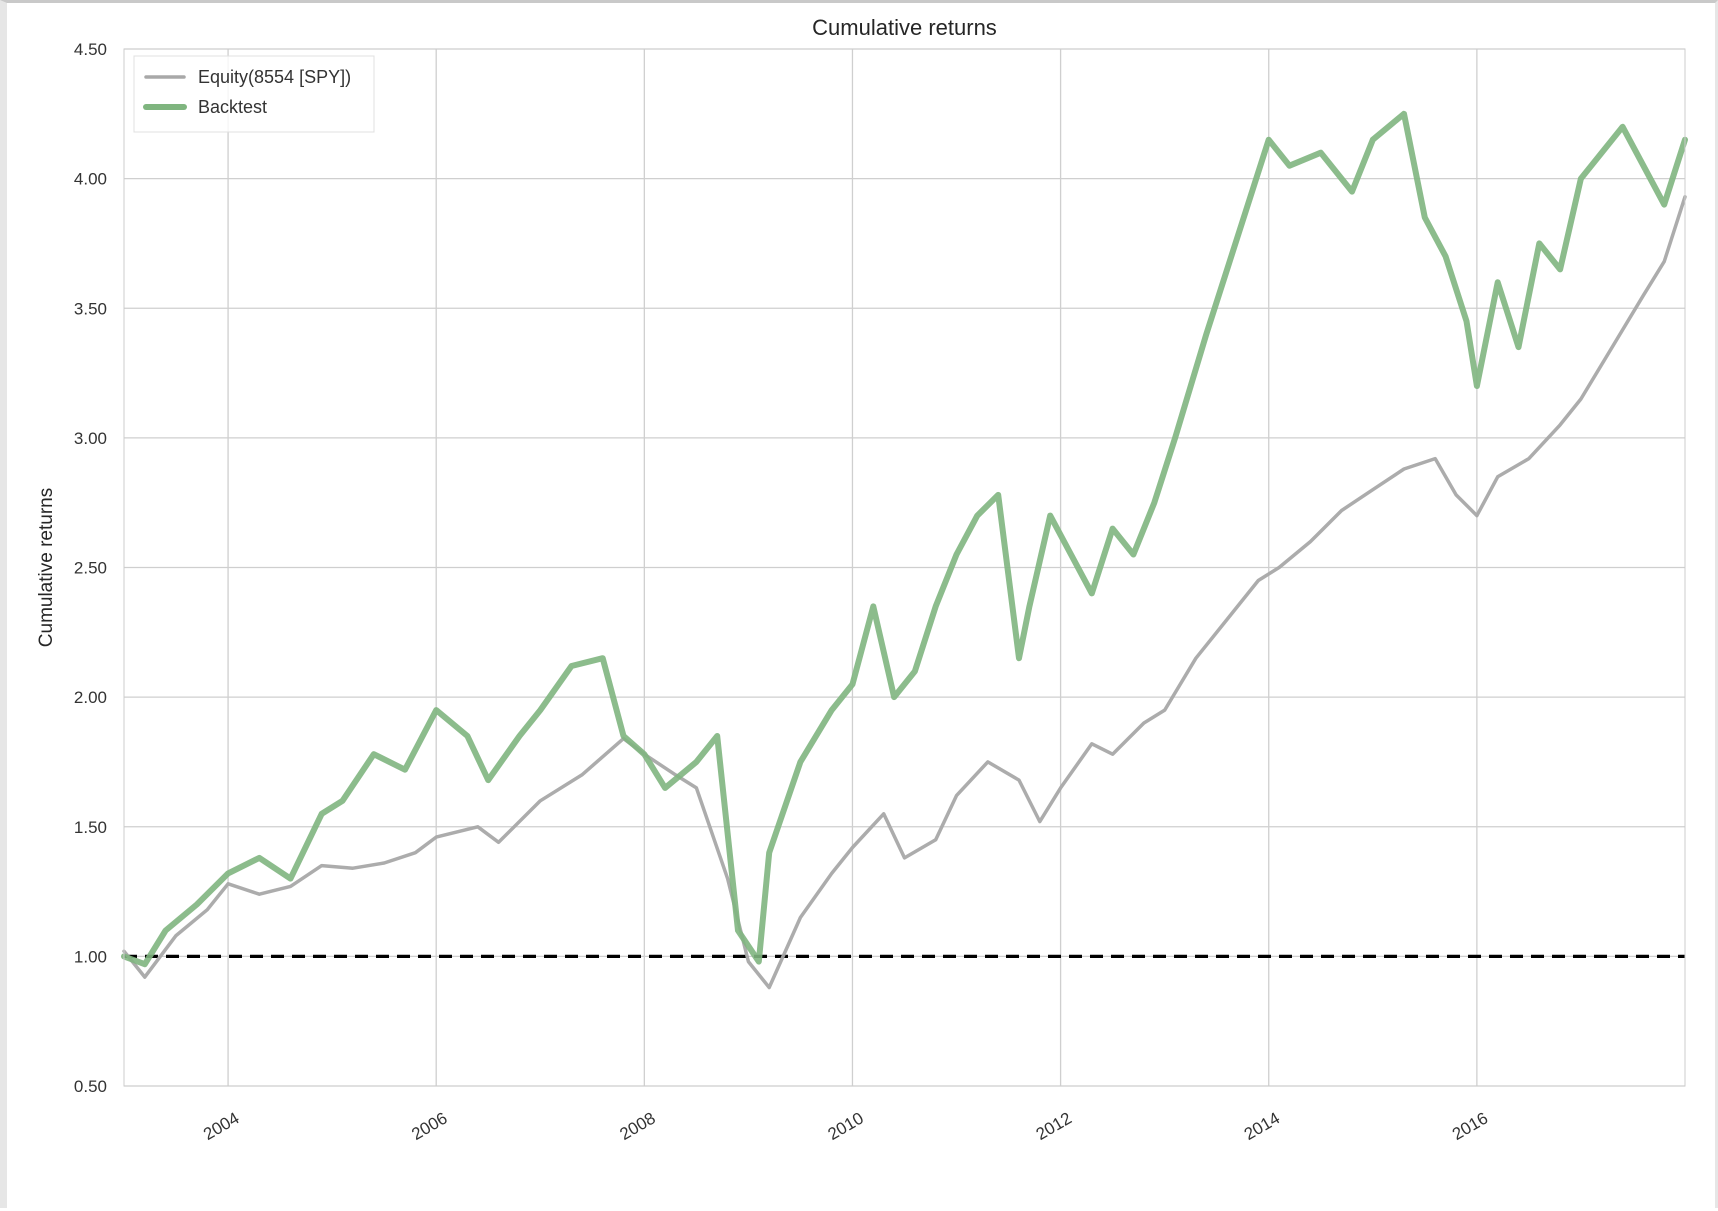 The width and height of the screenshot is (1718, 1211). What do you see at coordinates (274, 77) in the screenshot?
I see `legend-label-equity: Equity(8554 [SPY])` at bounding box center [274, 77].